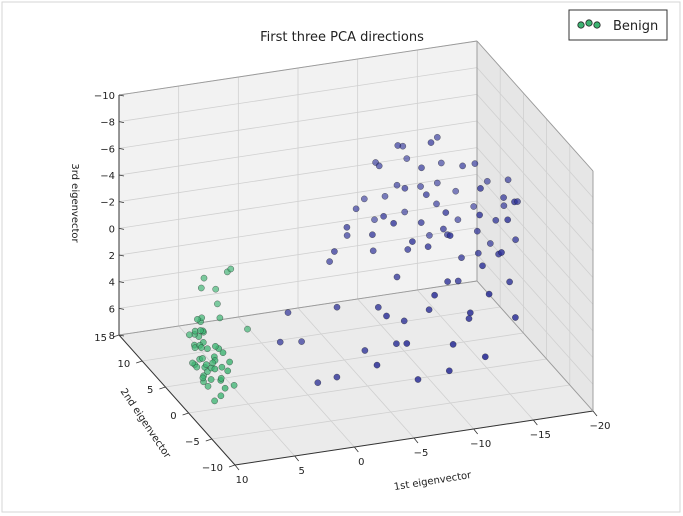  What do you see at coordinates (150, 390) in the screenshot?
I see `y-tick-label: 5` at bounding box center [150, 390].